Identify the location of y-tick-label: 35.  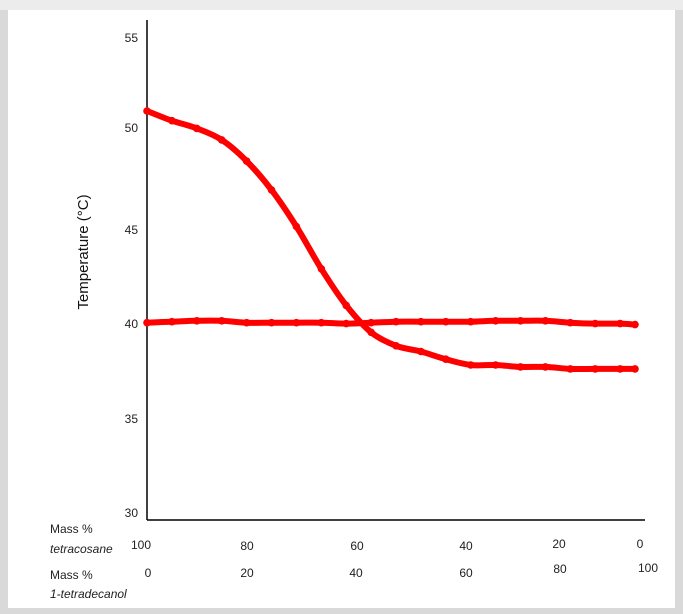
(132, 419).